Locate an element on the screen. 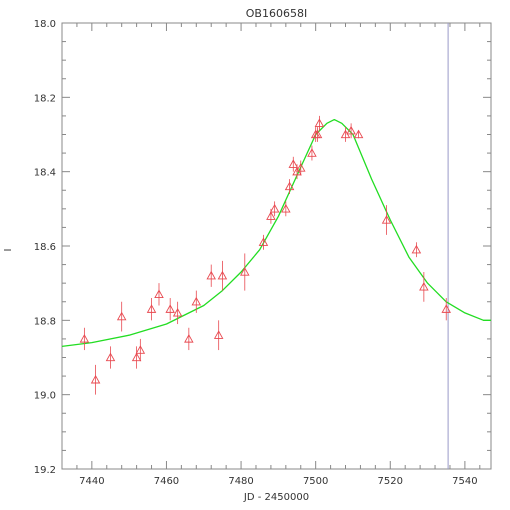  y-tick-label: 18.4 is located at coordinates (45, 173).